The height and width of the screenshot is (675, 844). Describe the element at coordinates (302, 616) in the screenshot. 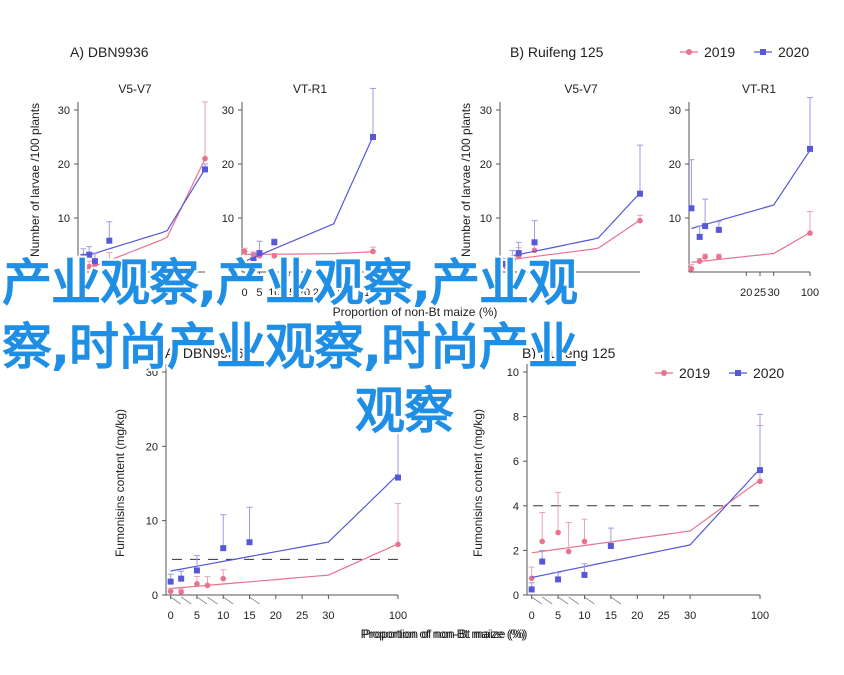

I see `x-tick-label: 25` at that location.